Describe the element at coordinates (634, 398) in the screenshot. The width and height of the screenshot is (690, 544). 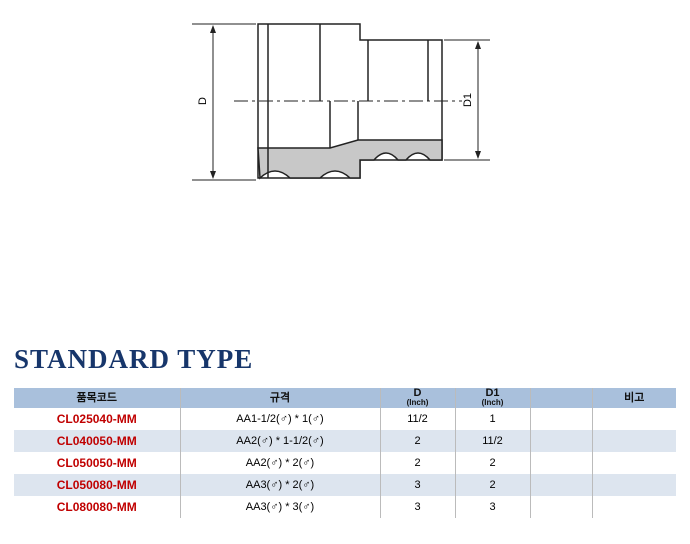
I see `header-cell: 비고` at that location.